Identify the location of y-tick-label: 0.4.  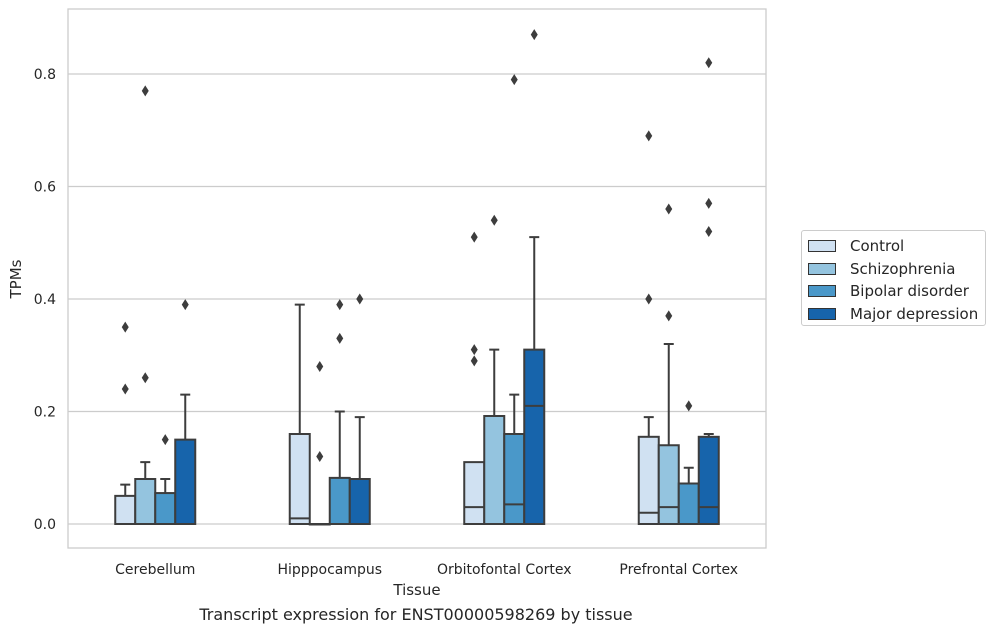
(45, 300).